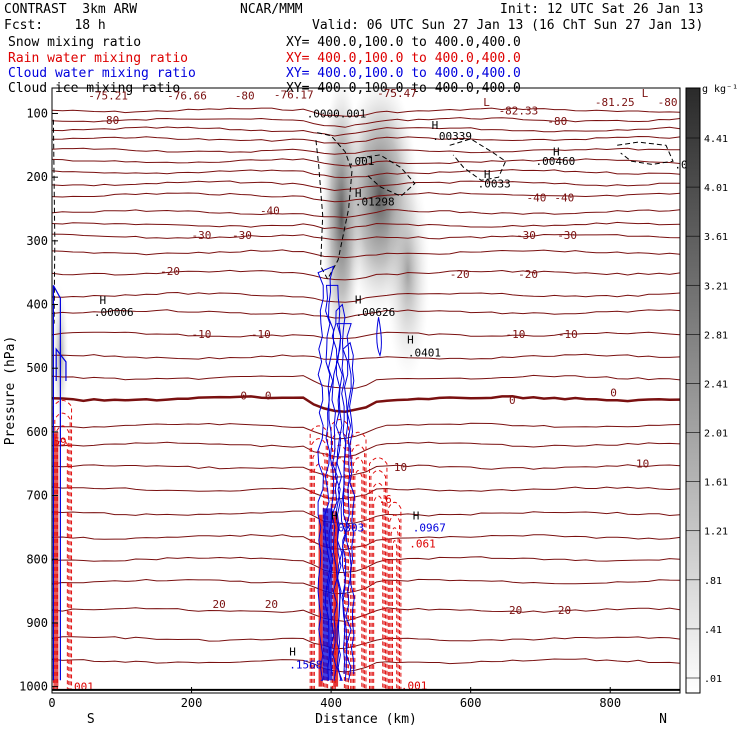  What do you see at coordinates (59, 441) in the screenshot?
I see `rain-label: 59` at bounding box center [59, 441].